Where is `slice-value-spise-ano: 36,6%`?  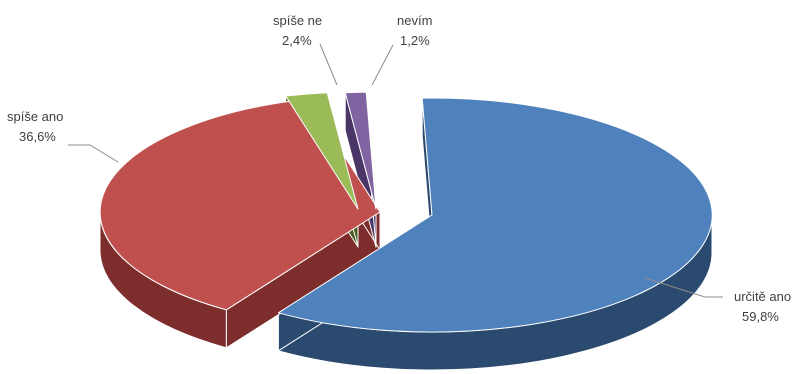
slice-value-spise-ano: 36,6% is located at coordinates (37, 136).